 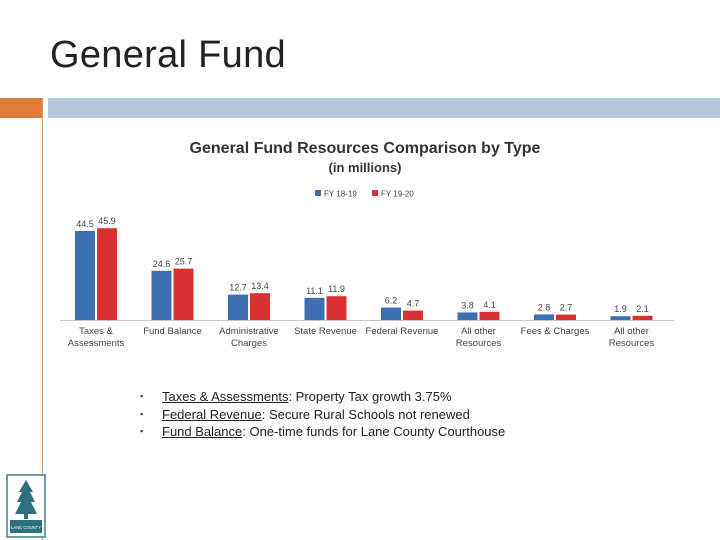 I want to click on data-label: 4.1, so click(x=489, y=305).